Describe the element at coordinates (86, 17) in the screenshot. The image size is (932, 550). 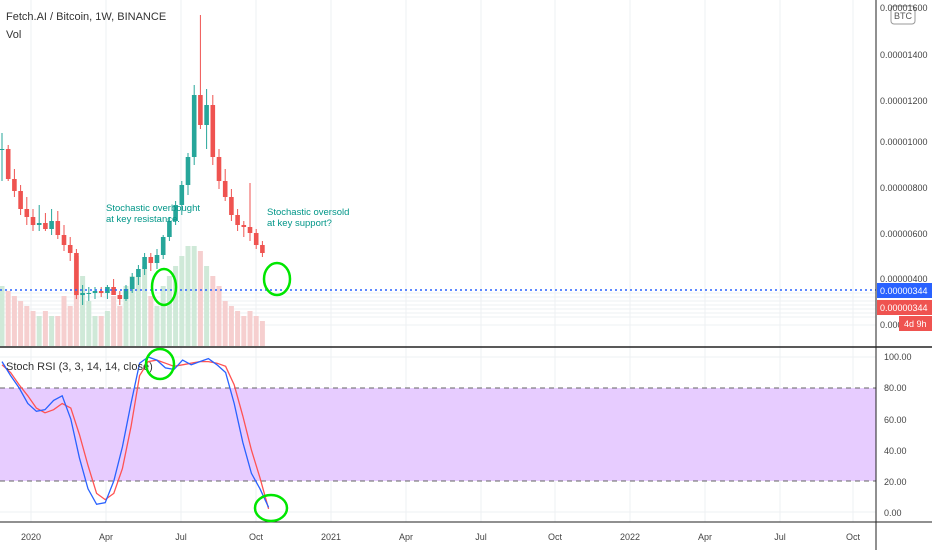
I see `symbol-title: Fetch.AI / Bitcoin, 1W, BINANCE` at that location.